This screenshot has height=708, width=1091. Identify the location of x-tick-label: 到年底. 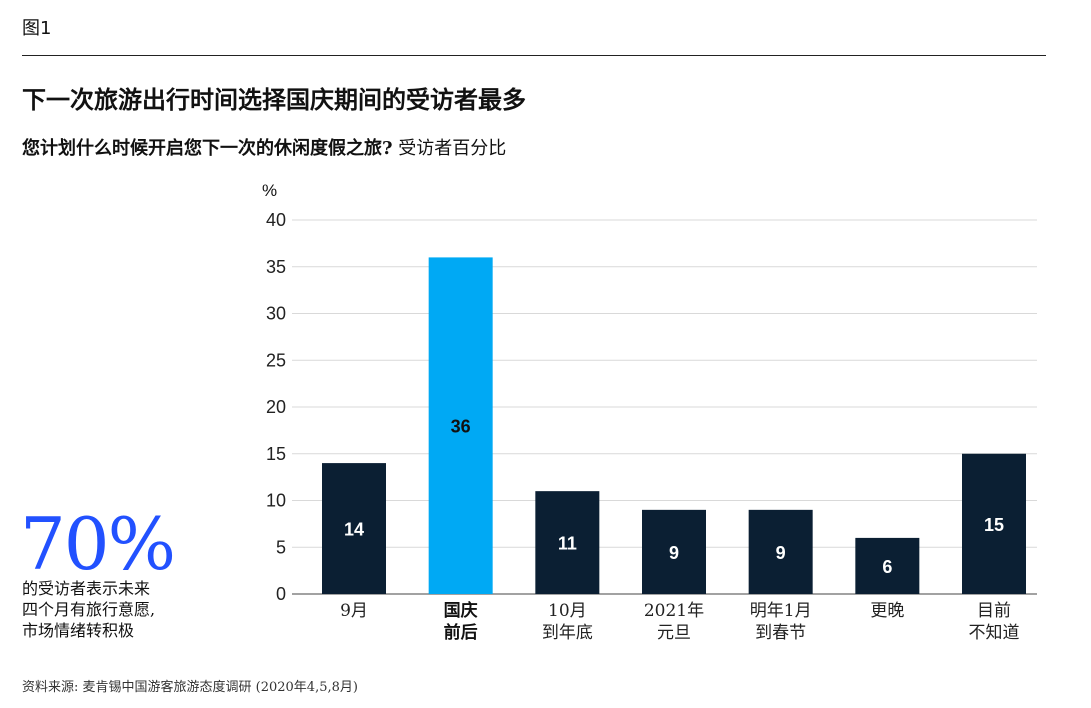
(567, 633).